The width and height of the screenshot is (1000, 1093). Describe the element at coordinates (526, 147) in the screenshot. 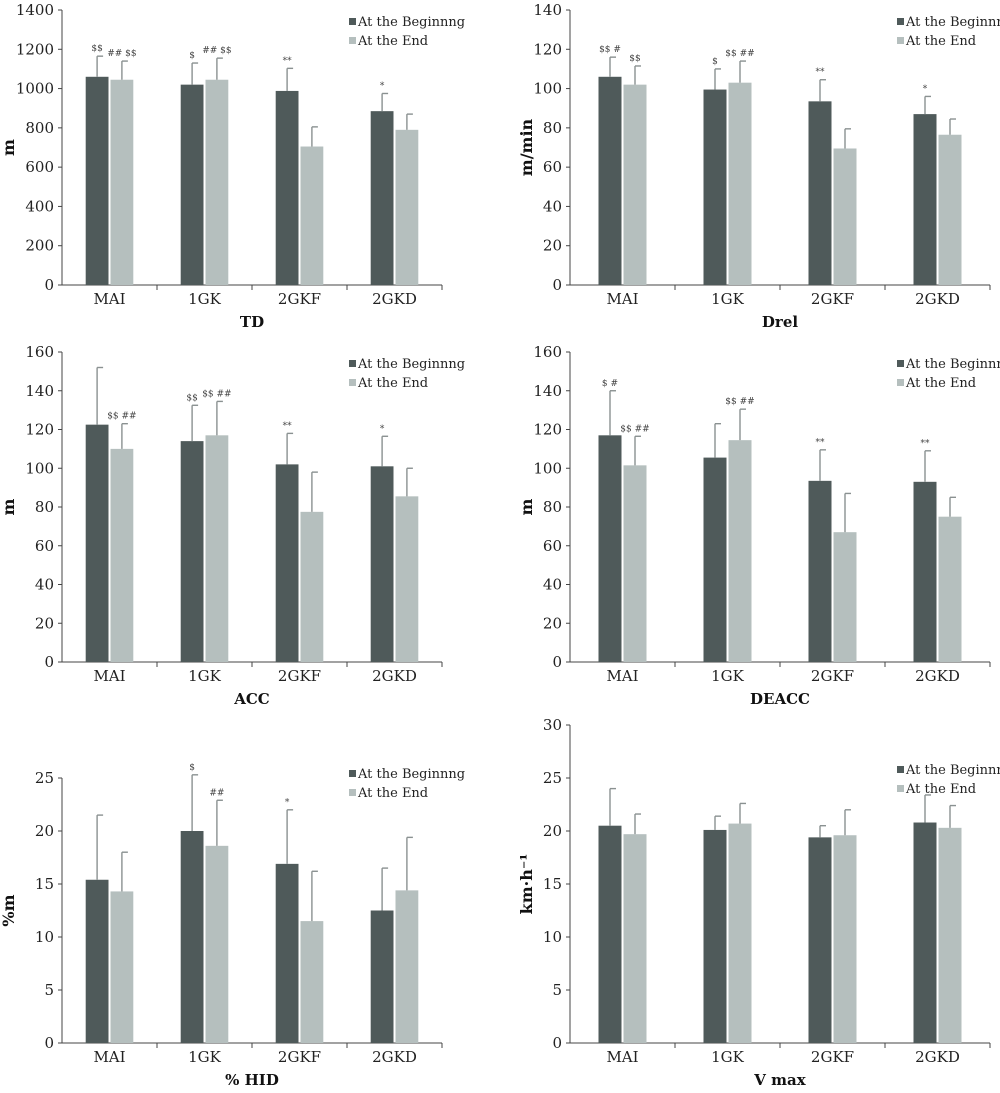

I see `y-axis-label: m/min` at that location.